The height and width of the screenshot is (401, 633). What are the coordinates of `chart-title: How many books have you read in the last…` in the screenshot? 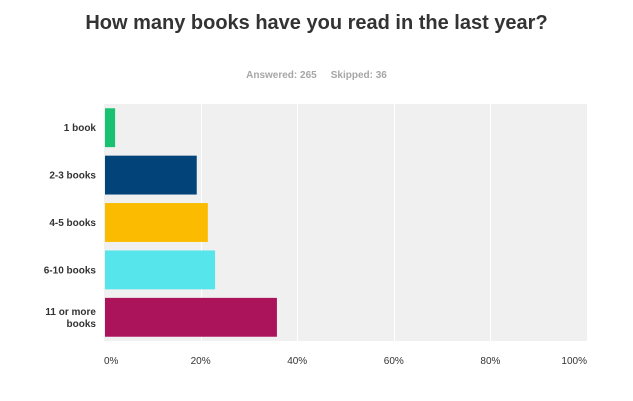 It's located at (316, 23).